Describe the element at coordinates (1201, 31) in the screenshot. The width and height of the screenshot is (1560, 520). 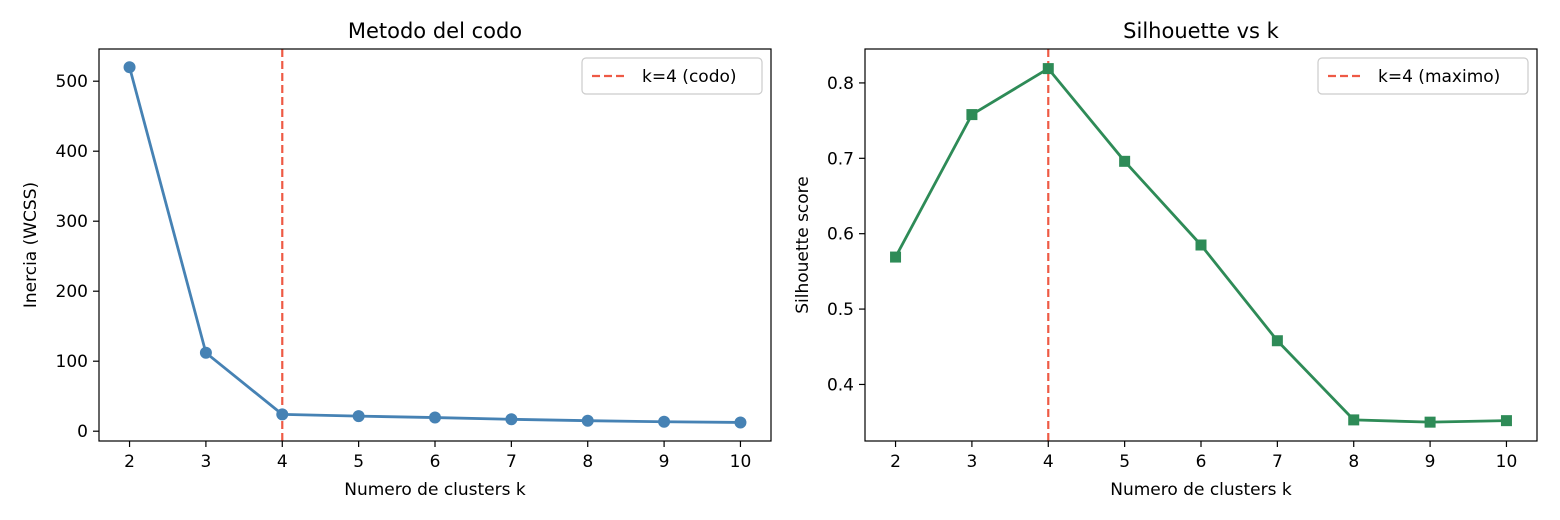
I see `chart-title: Silhouette vs k` at that location.